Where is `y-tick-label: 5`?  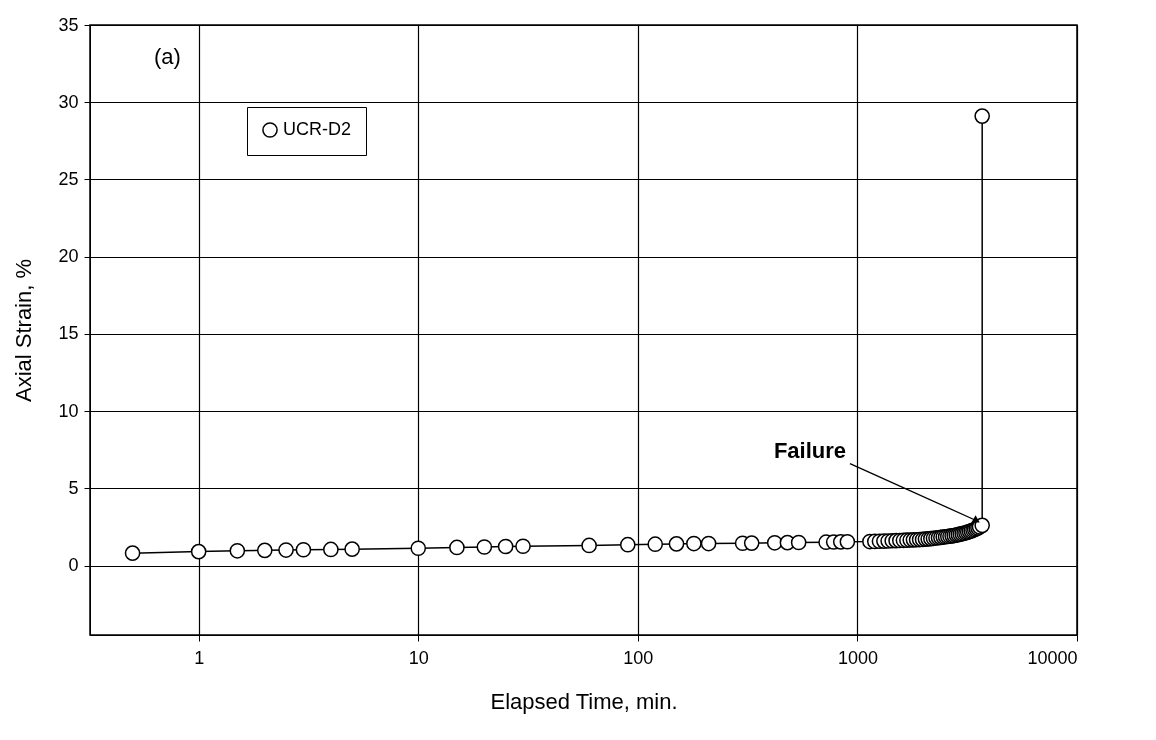
y-tick-label: 5 is located at coordinates (73, 487).